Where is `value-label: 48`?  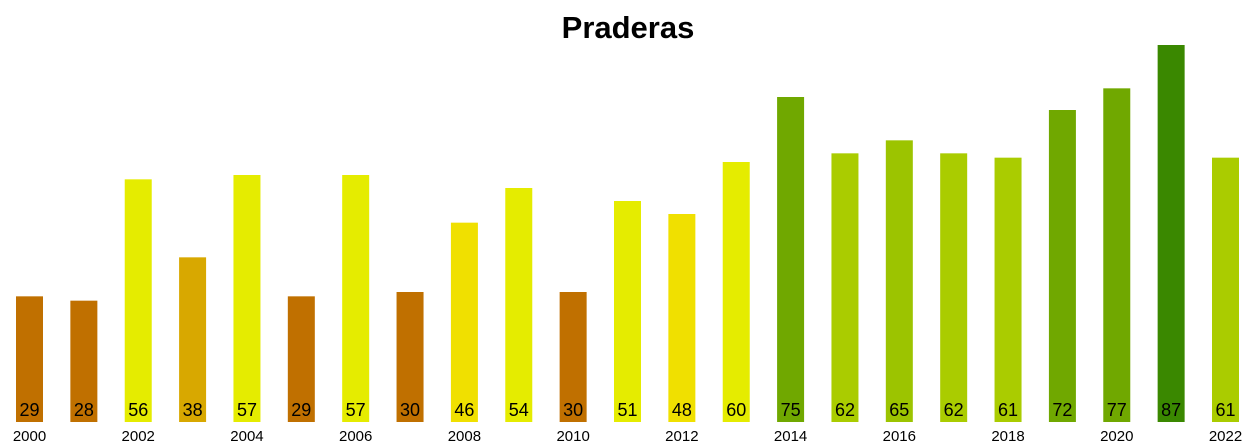
value-label: 48 is located at coordinates (682, 410).